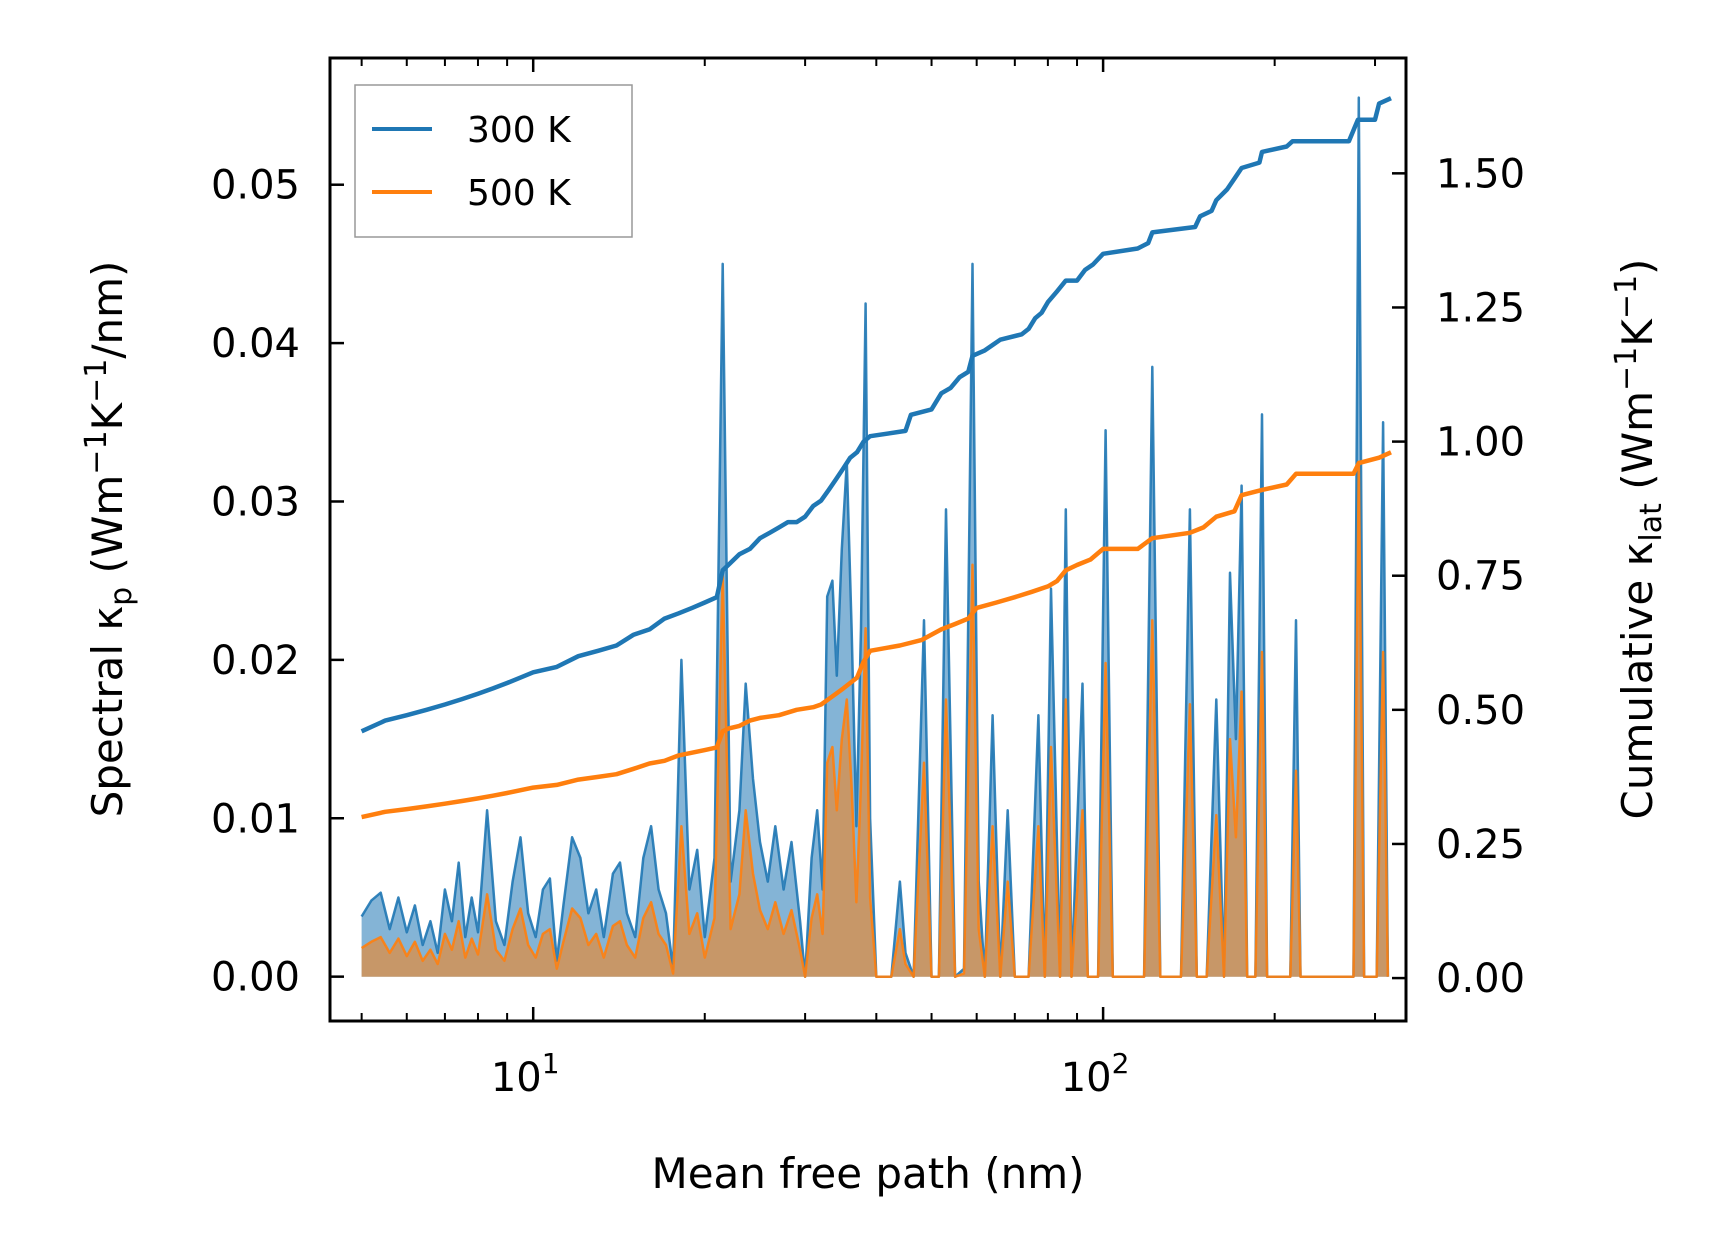 The image size is (1716, 1254). I want to click on y-right-tick-label: 0.75, so click(1480, 577).